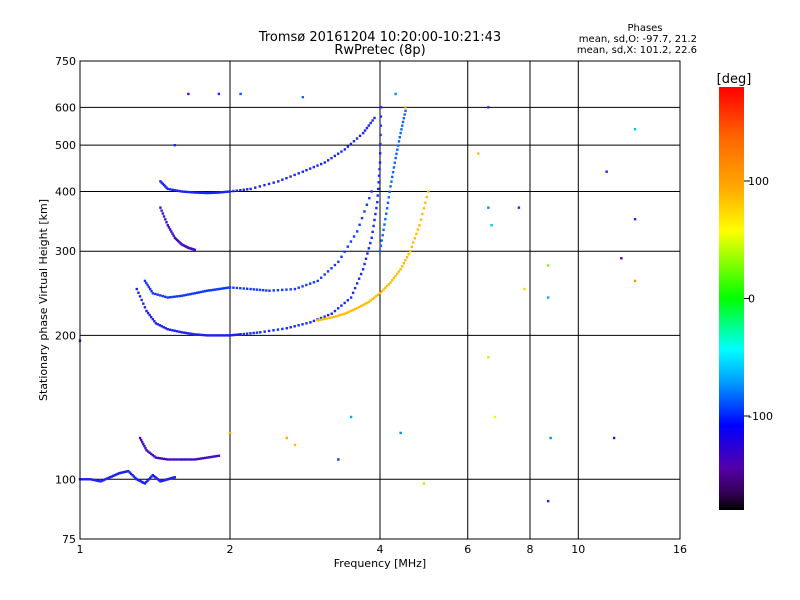  I want to click on colorbar-tick-label: 0, so click(751, 299).